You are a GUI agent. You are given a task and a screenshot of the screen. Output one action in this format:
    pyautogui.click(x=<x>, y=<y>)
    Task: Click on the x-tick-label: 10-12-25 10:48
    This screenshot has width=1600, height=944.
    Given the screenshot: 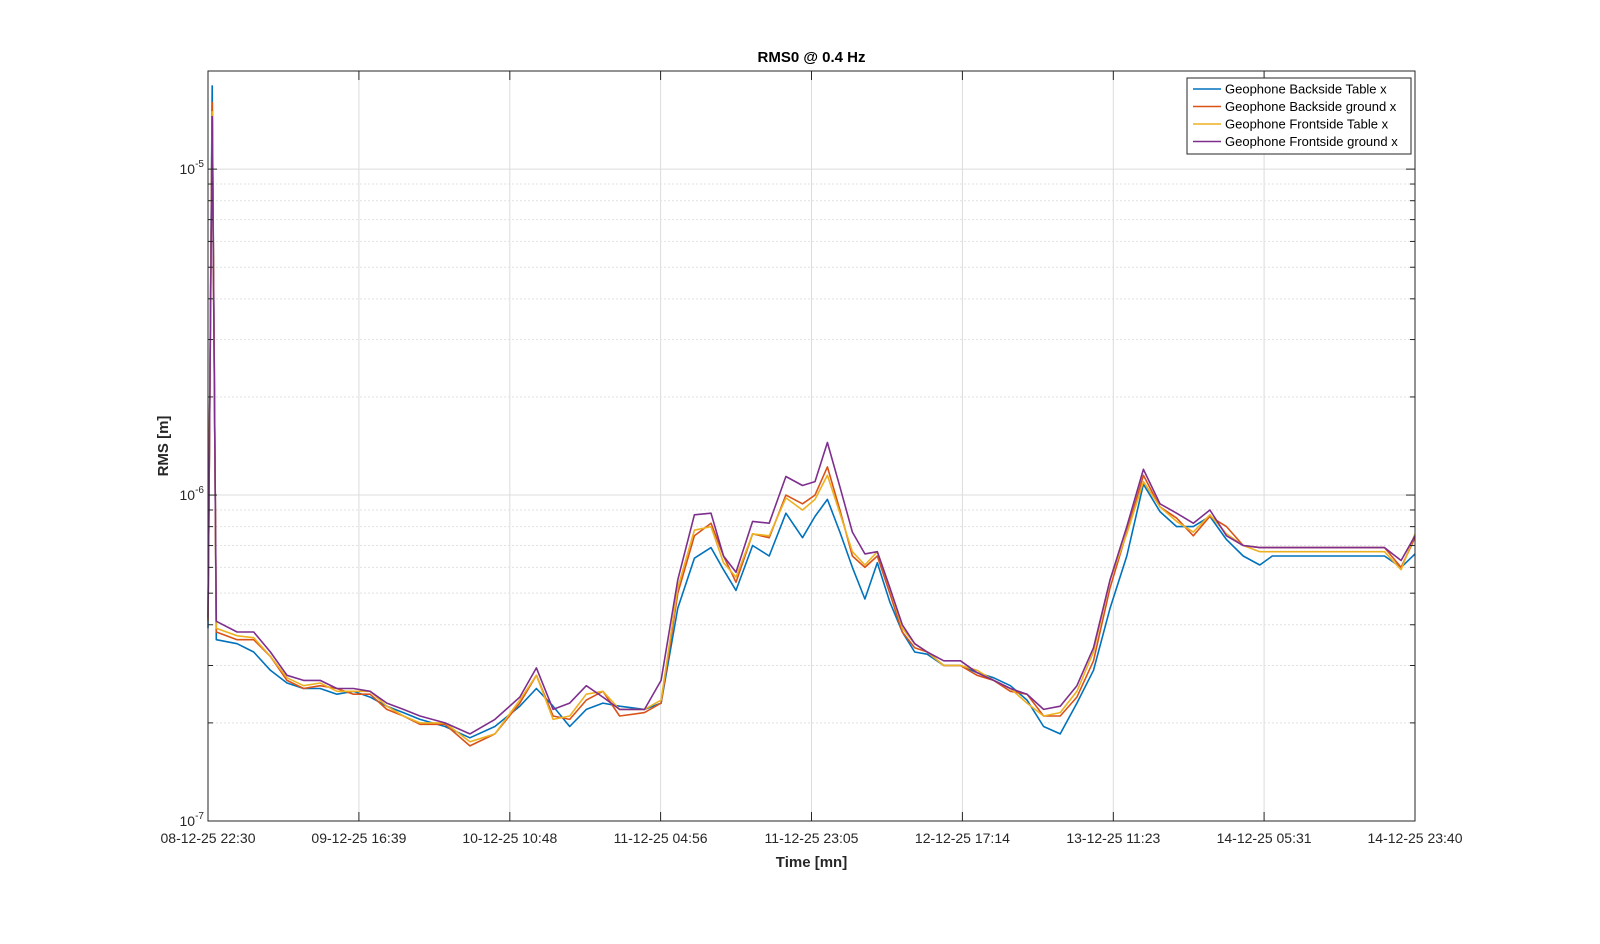 What is the action you would take?
    pyautogui.click(x=509, y=838)
    